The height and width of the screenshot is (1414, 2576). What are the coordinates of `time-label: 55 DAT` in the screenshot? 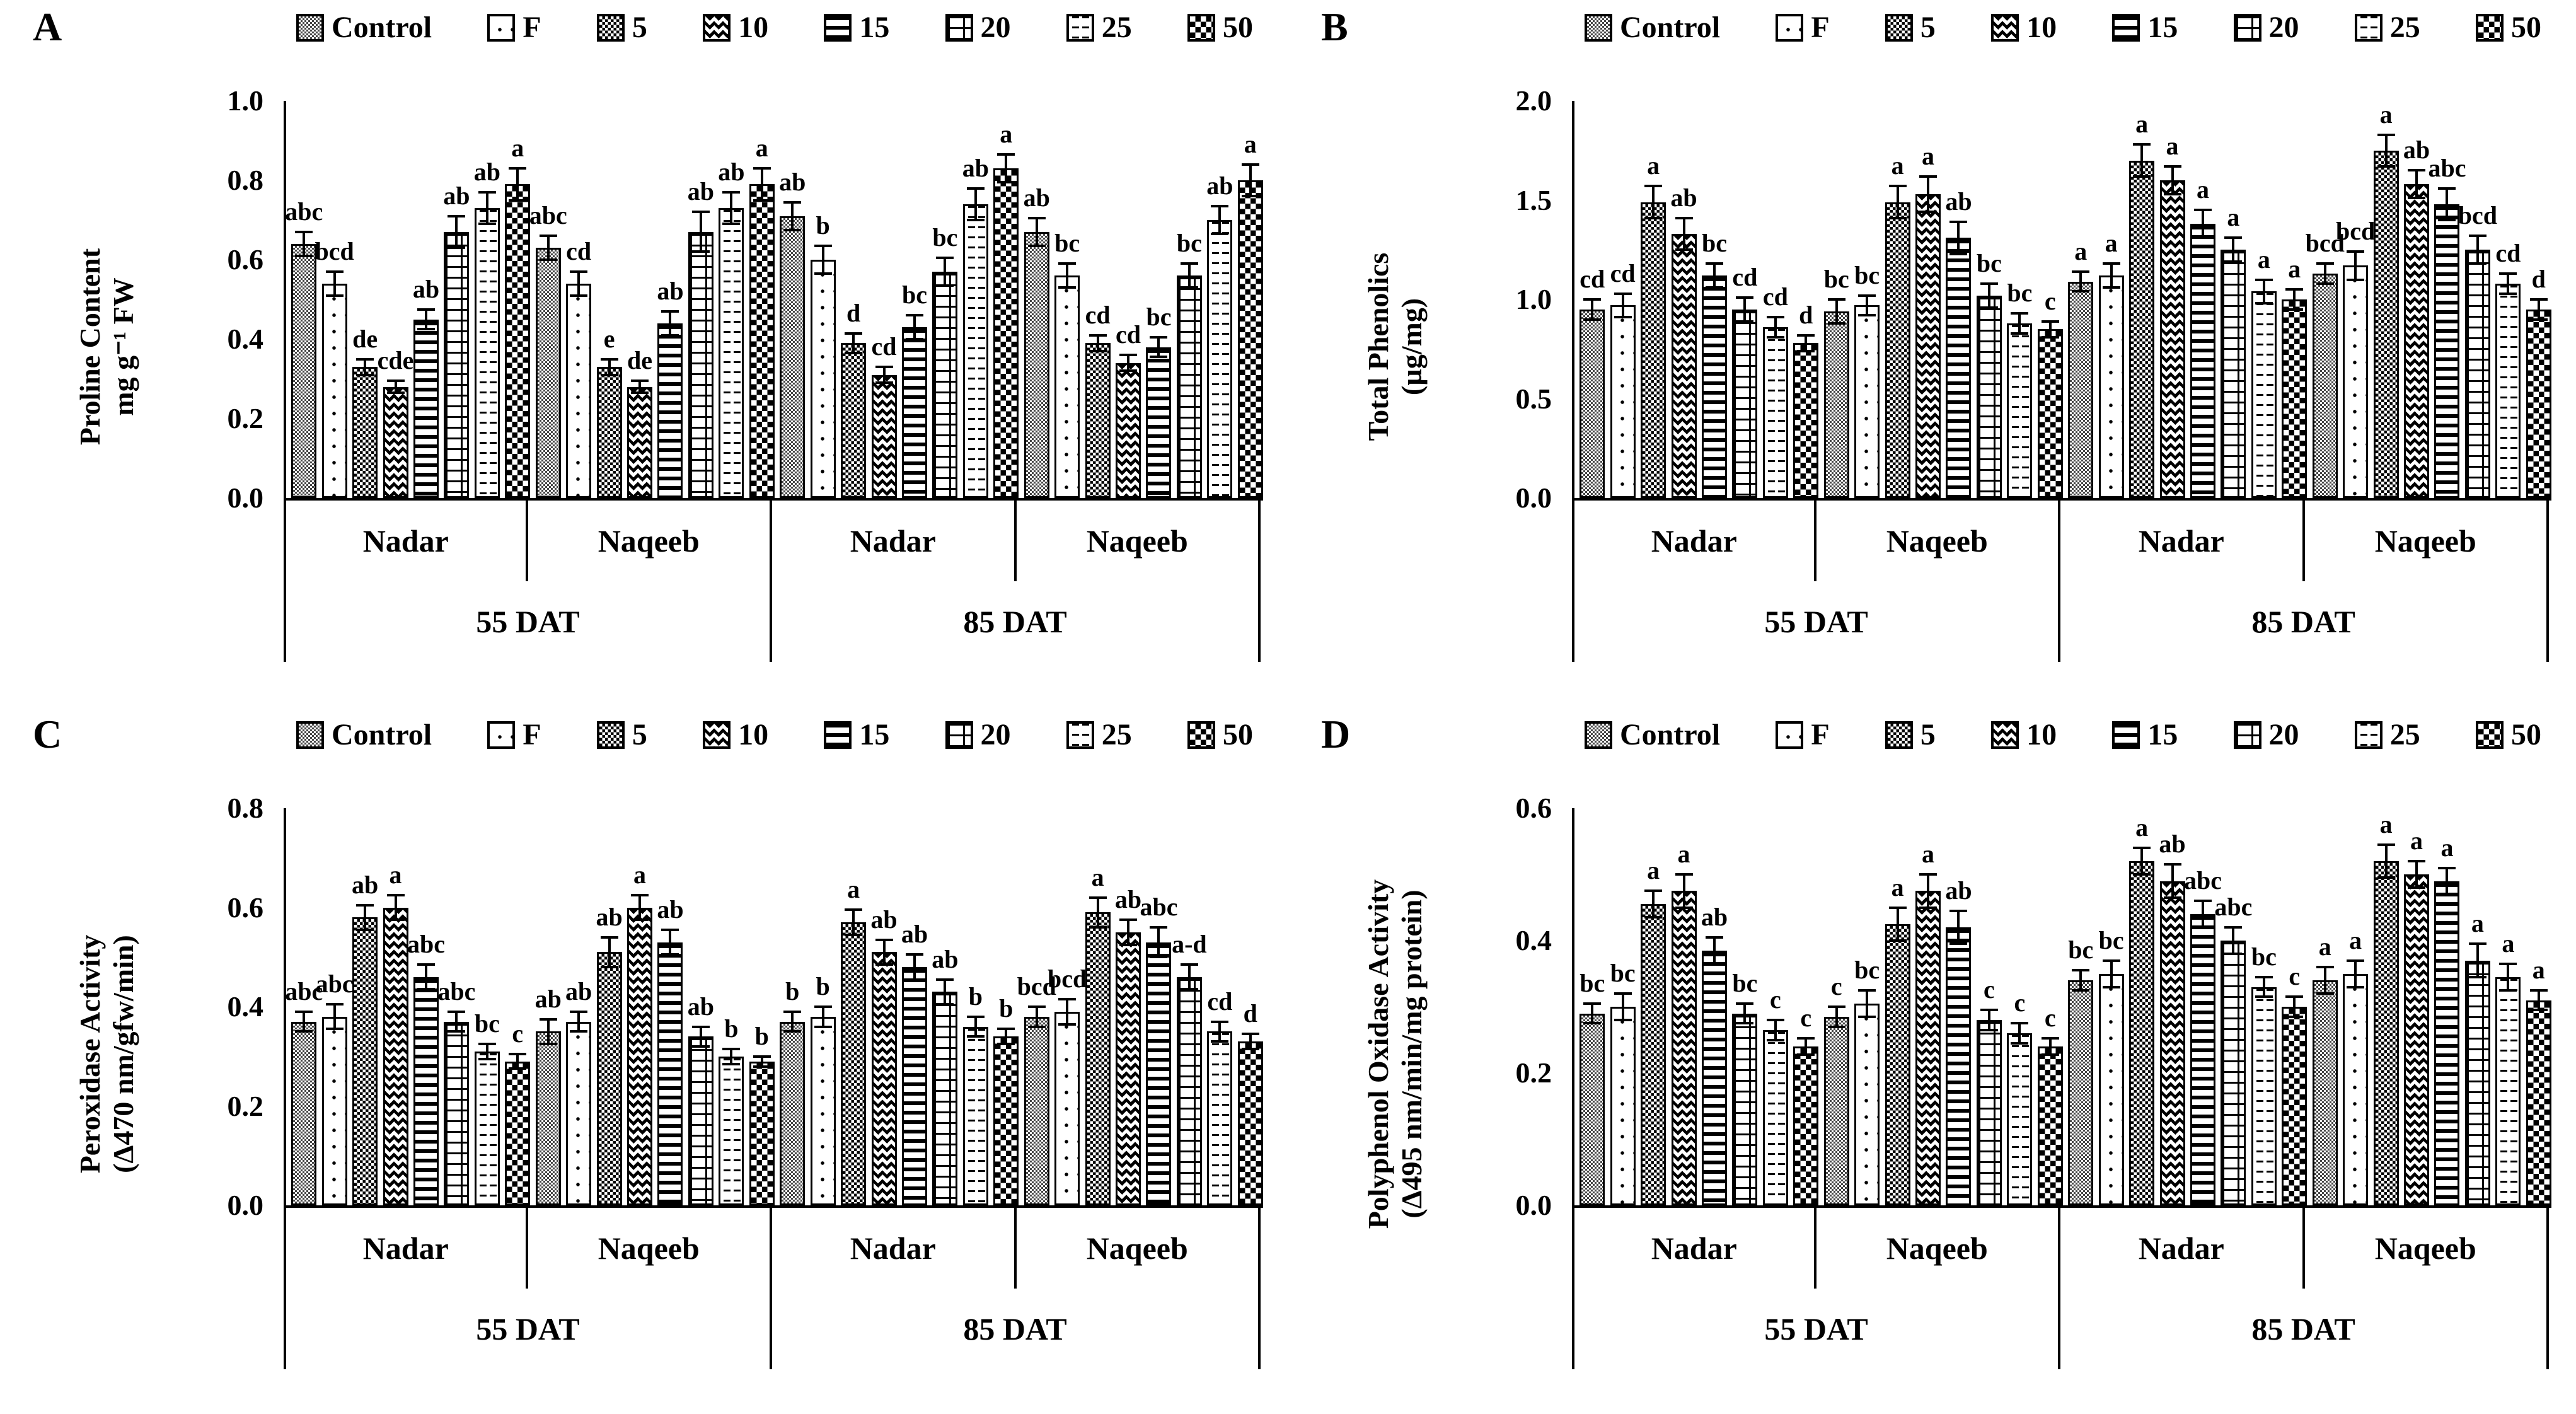 It's located at (1816, 1329).